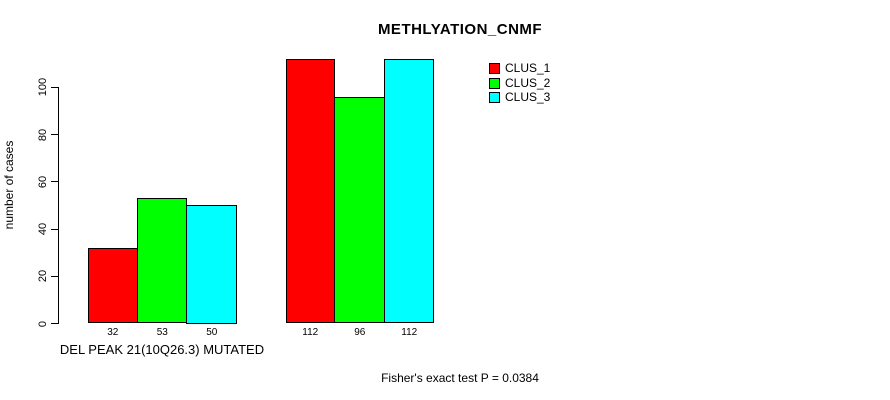  What do you see at coordinates (211, 264) in the screenshot?
I see `bar-clus_3-group1` at bounding box center [211, 264].